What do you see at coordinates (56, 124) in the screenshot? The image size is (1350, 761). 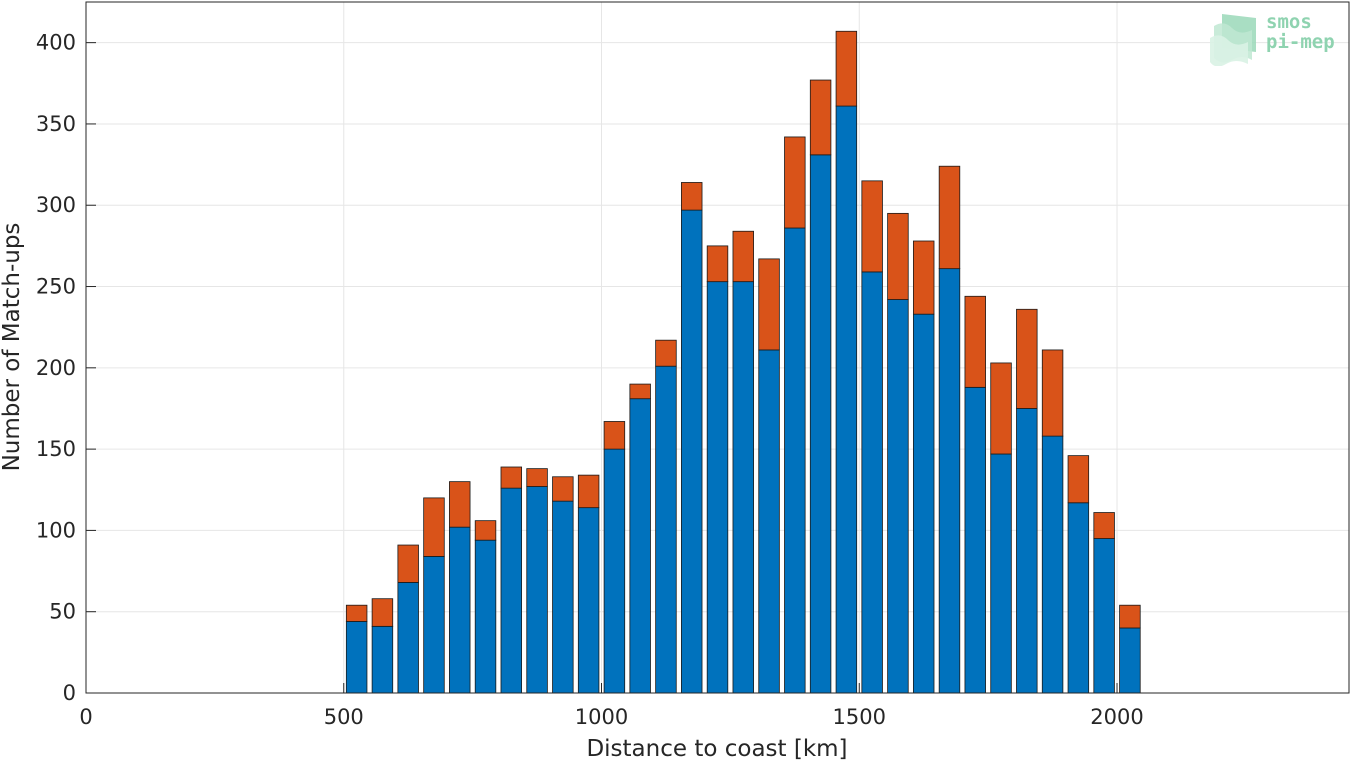 I see `y-tick-label: 350` at bounding box center [56, 124].